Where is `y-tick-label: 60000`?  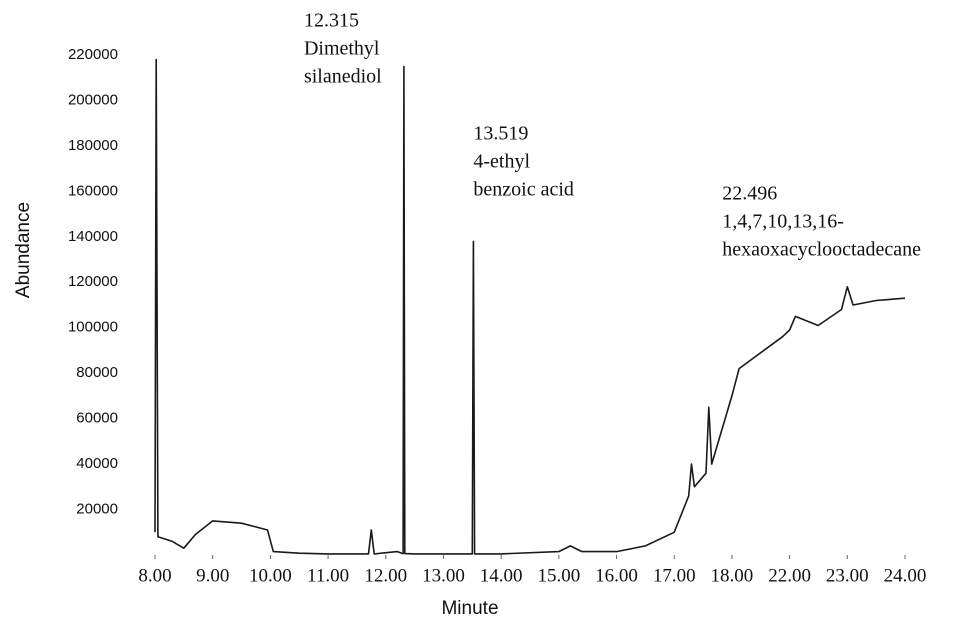 y-tick-label: 60000 is located at coordinates (97, 418).